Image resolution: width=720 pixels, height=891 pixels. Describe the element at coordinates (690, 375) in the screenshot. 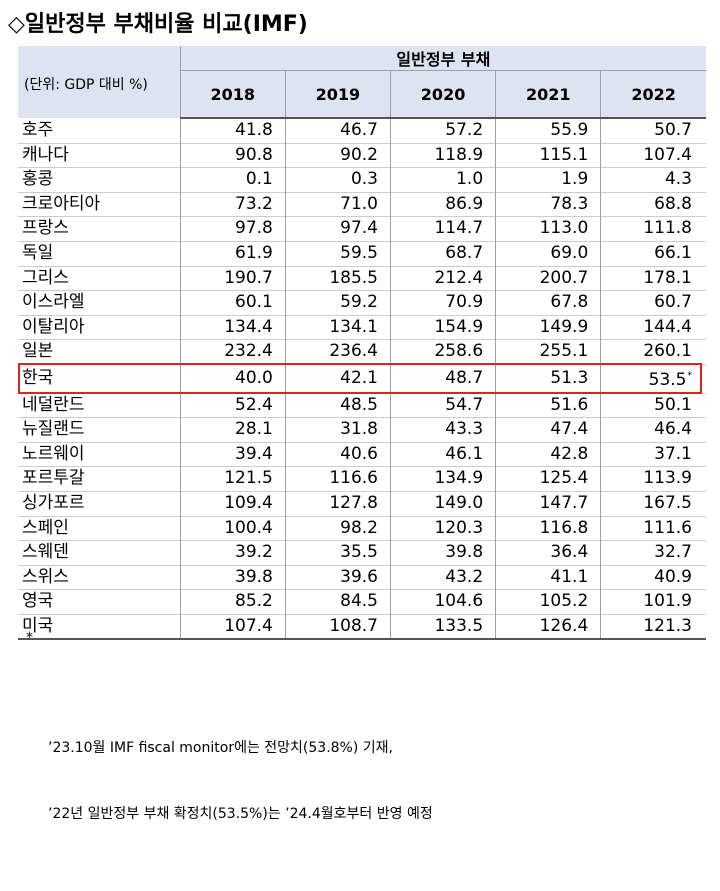

I see `footnote-mark: *` at that location.